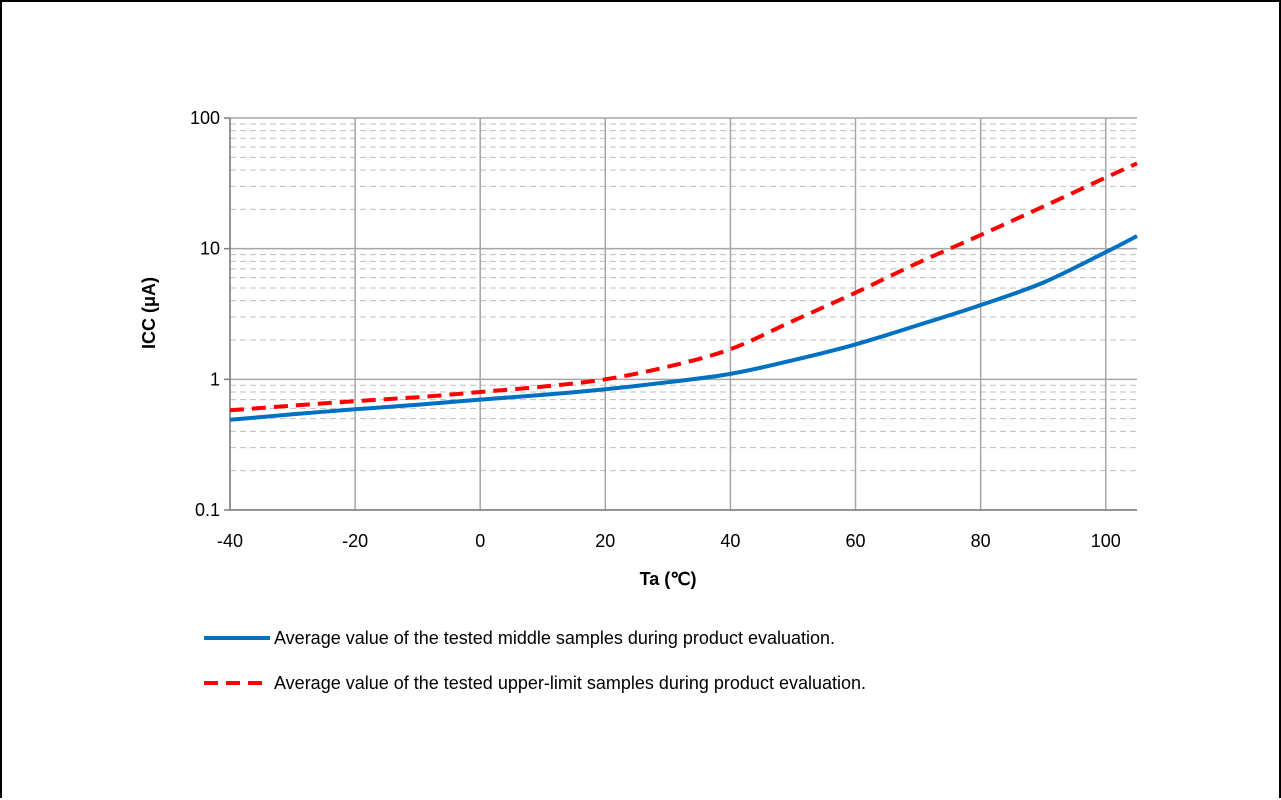  What do you see at coordinates (1106, 541) in the screenshot?
I see `x-tick-label: 100` at bounding box center [1106, 541].